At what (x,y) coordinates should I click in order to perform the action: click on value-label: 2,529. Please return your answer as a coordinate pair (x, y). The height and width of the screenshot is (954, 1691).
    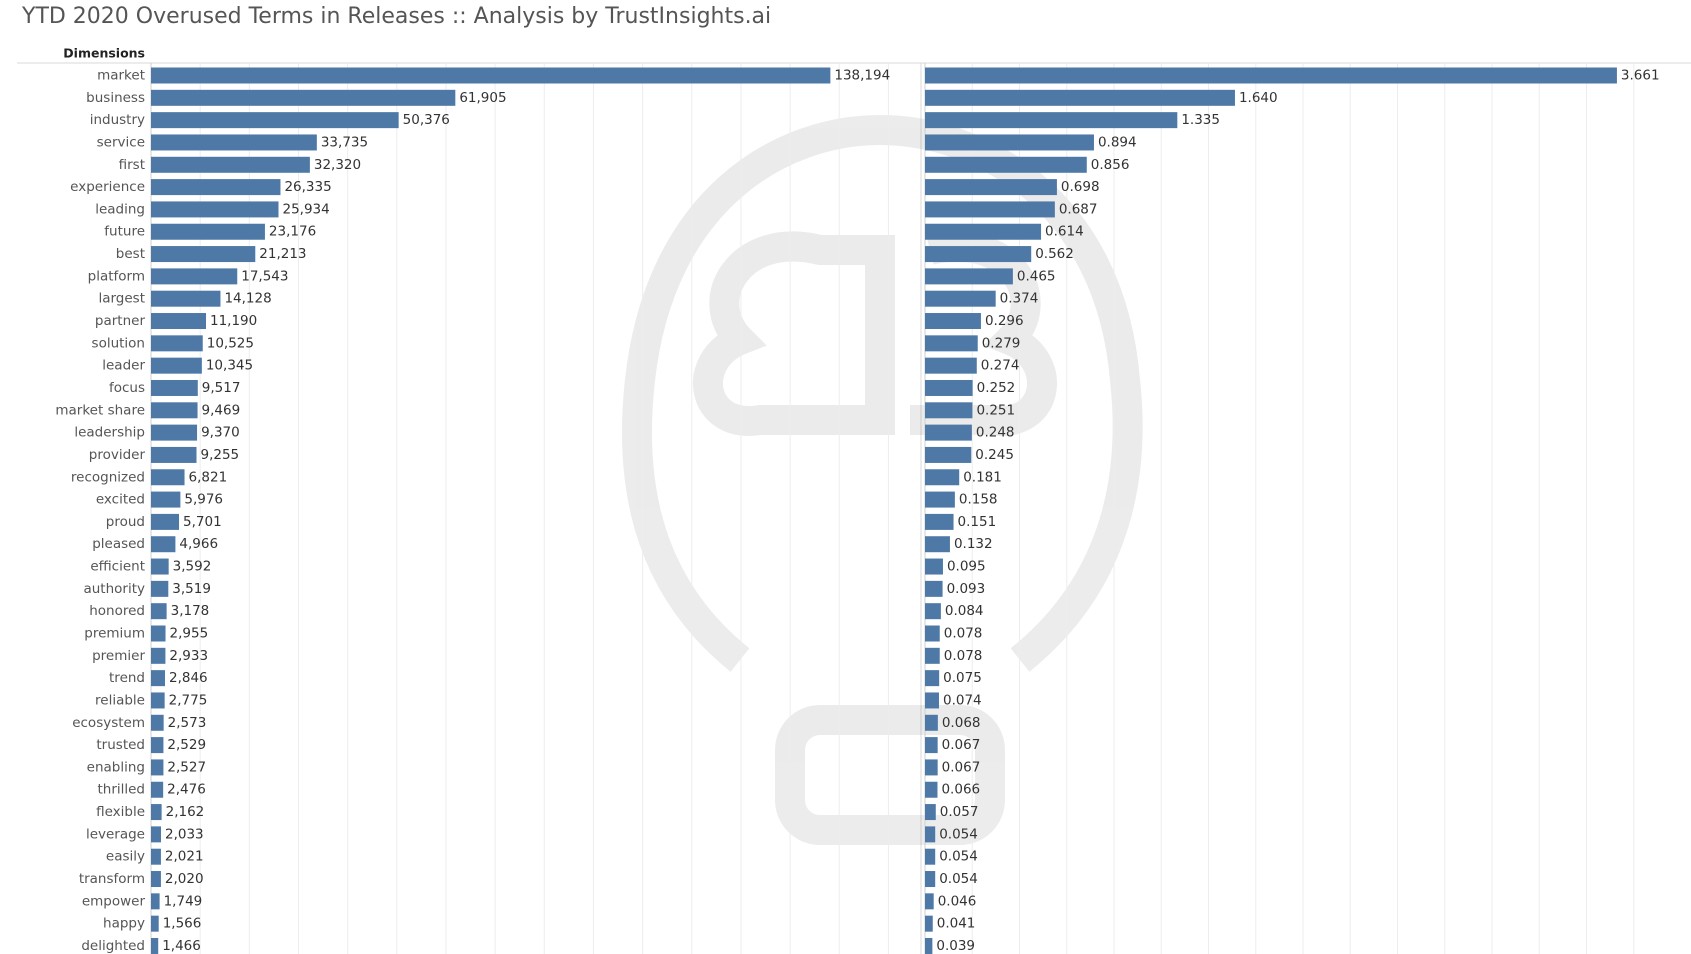
    Looking at the image, I should click on (186, 745).